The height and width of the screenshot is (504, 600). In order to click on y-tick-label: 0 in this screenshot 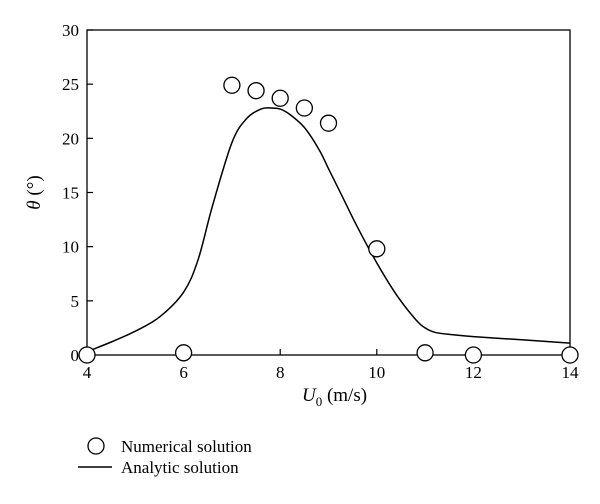, I will do `click(75, 355)`.